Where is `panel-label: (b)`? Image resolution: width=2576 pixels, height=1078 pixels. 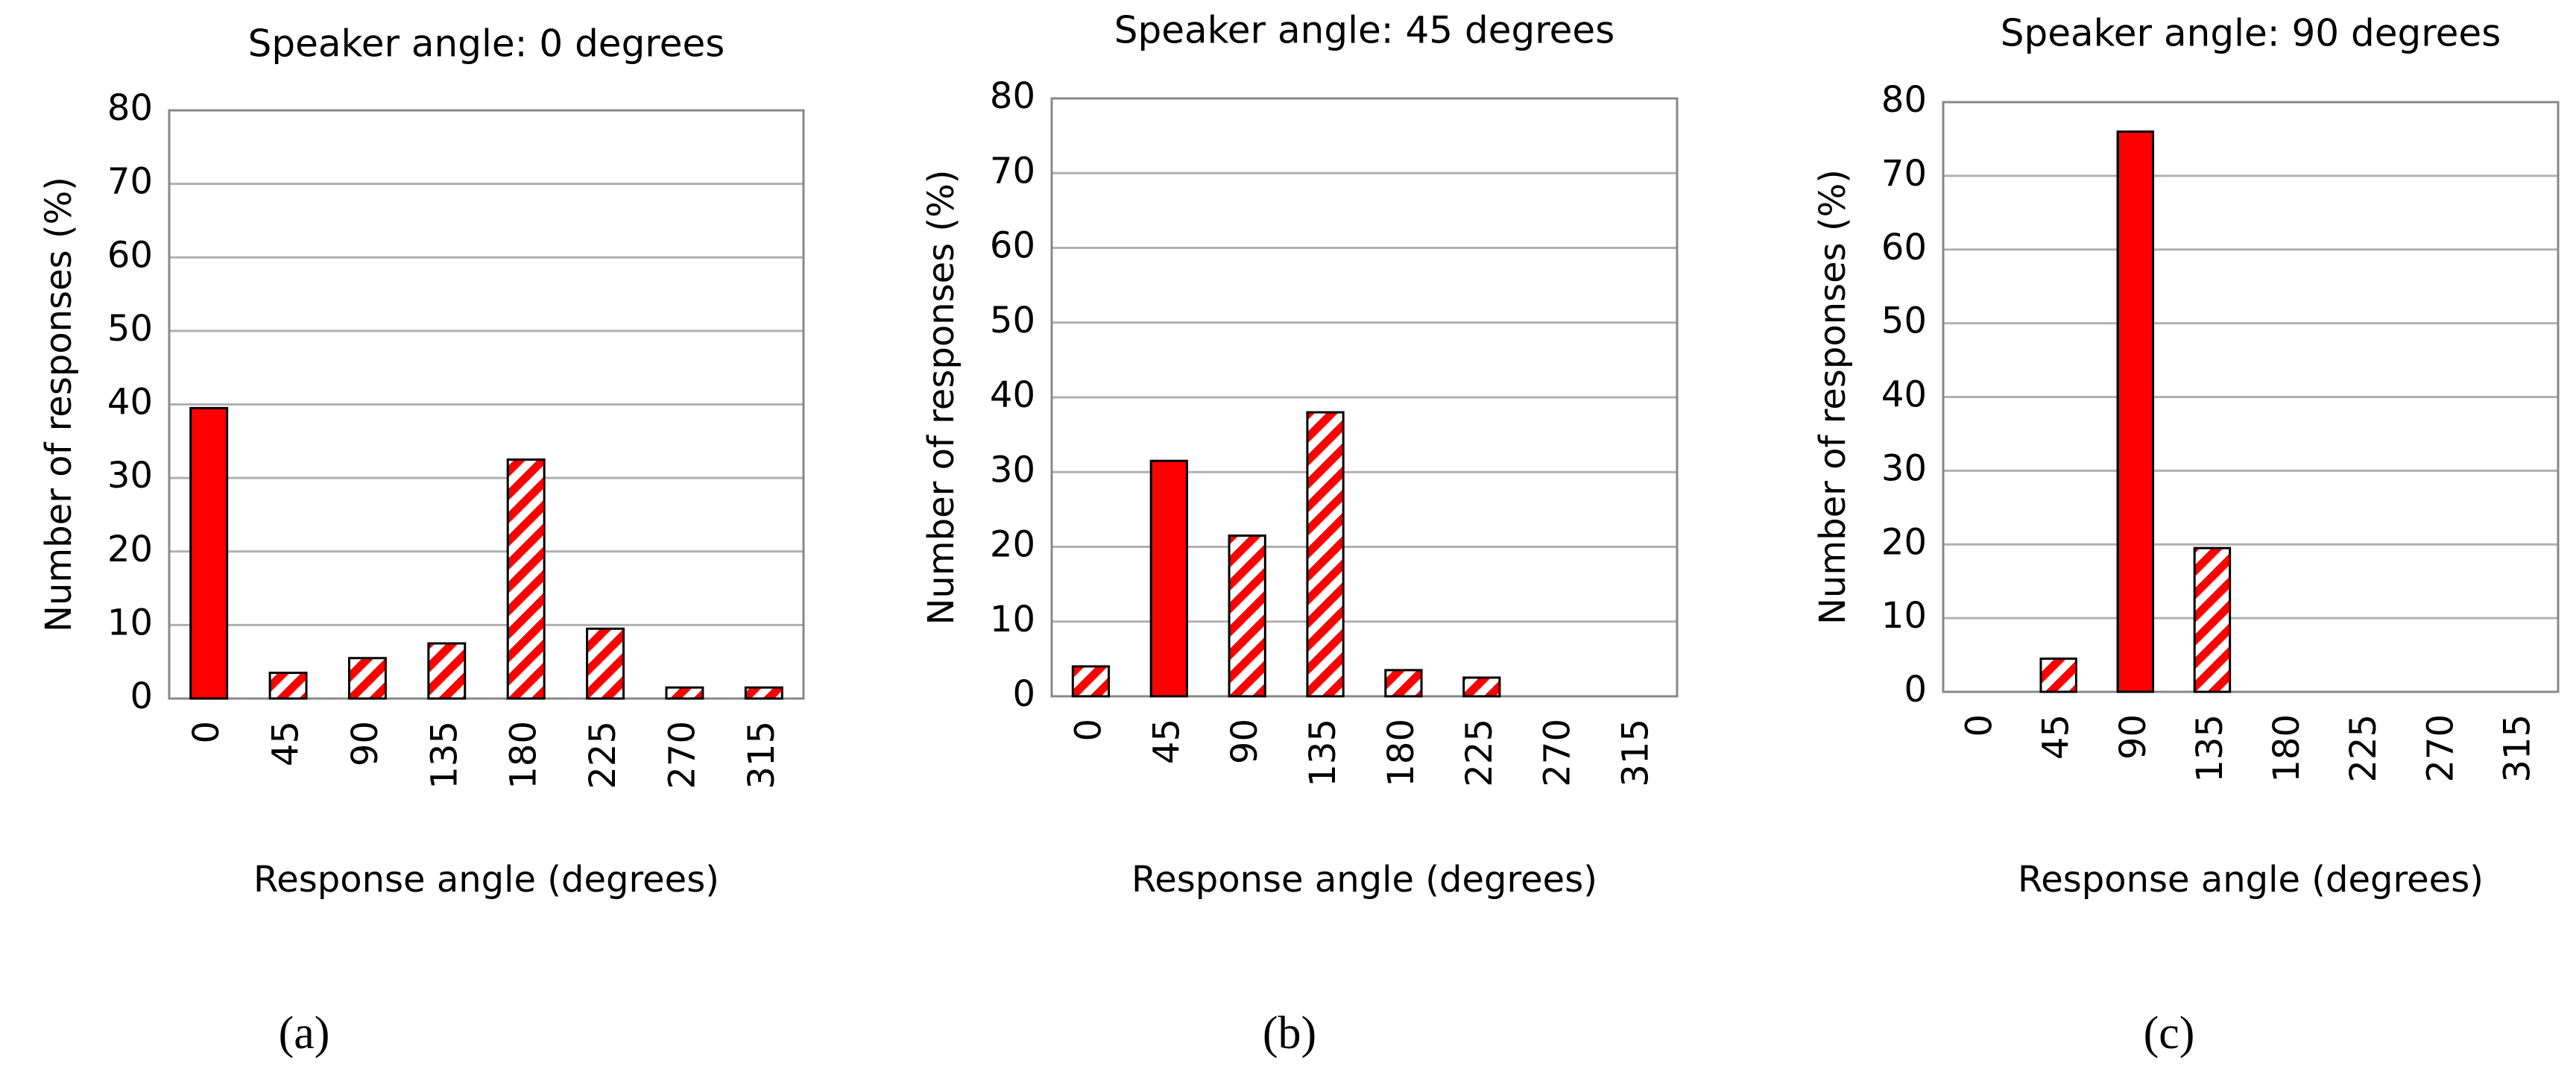 panel-label: (b) is located at coordinates (1289, 1033).